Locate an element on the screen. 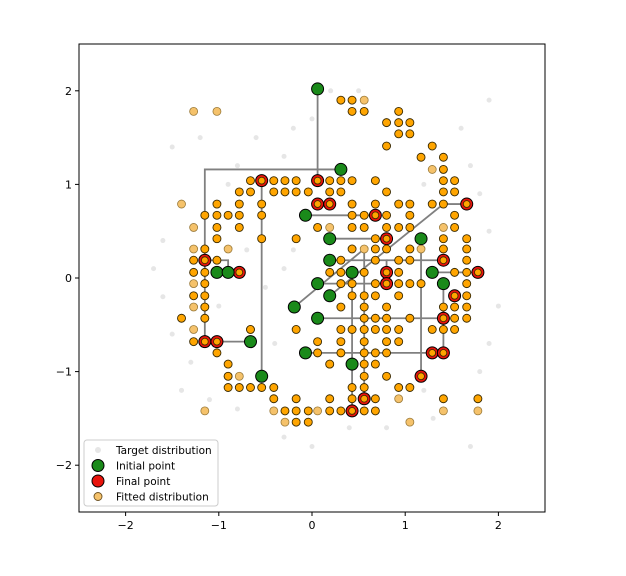  y-tick-label: 0 is located at coordinates (68, 278).